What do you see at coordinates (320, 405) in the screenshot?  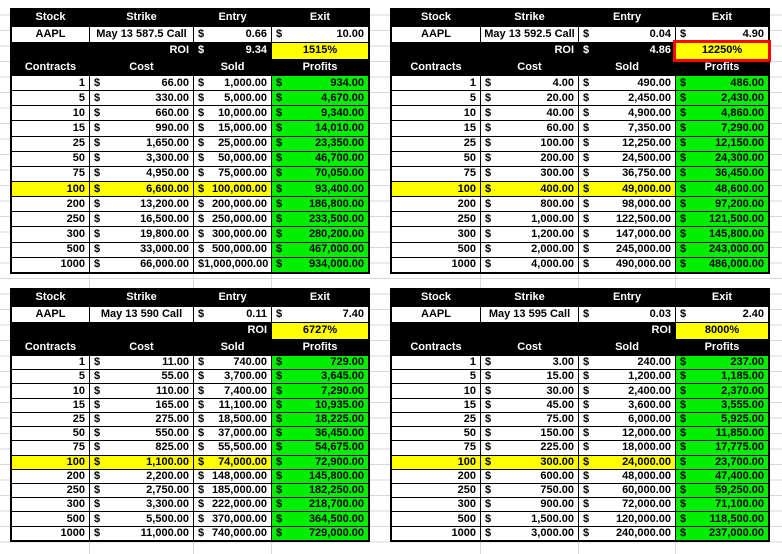 I see `cell-profits: $10,935.00` at bounding box center [320, 405].